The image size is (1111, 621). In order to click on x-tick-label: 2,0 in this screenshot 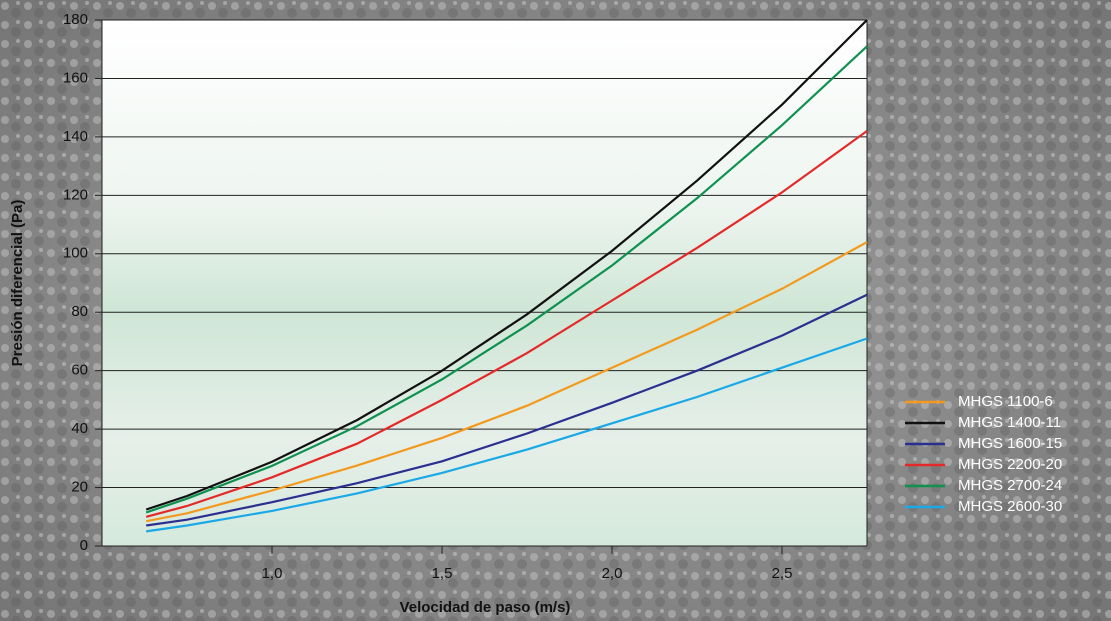, I will do `click(612, 573)`.